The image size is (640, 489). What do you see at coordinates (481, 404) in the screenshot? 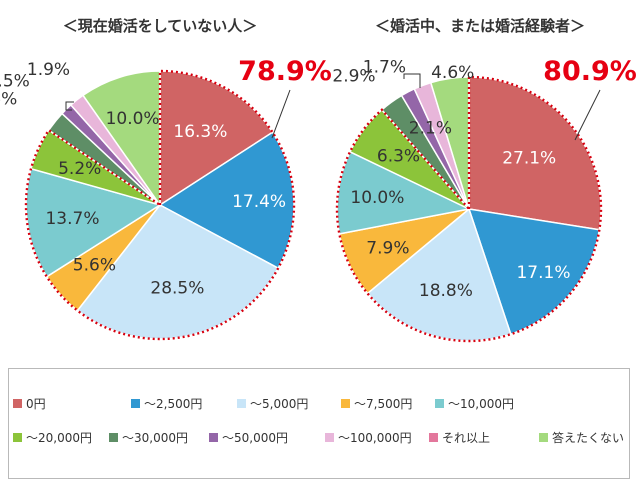
I see `legend-label: ～10,000円` at bounding box center [481, 404].